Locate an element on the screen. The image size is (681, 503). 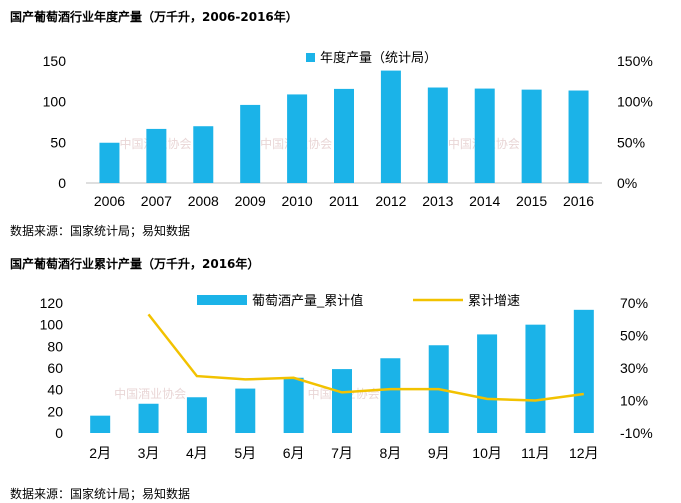
chart1-x-tick-label: 2014 is located at coordinates (484, 201).